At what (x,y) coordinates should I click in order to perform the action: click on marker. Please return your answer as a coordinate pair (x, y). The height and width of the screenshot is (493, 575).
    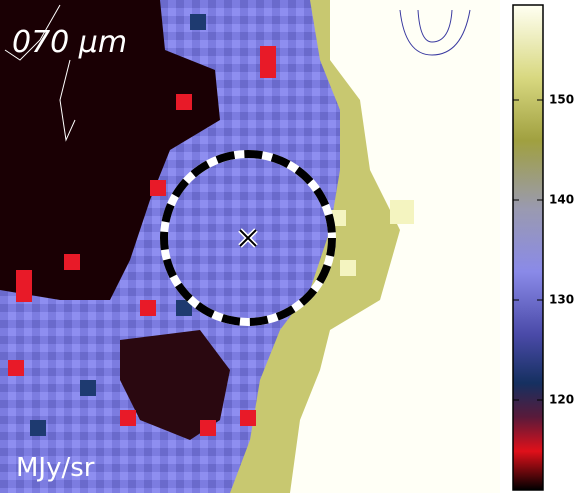
    Looking at the image, I should click on (248, 238).